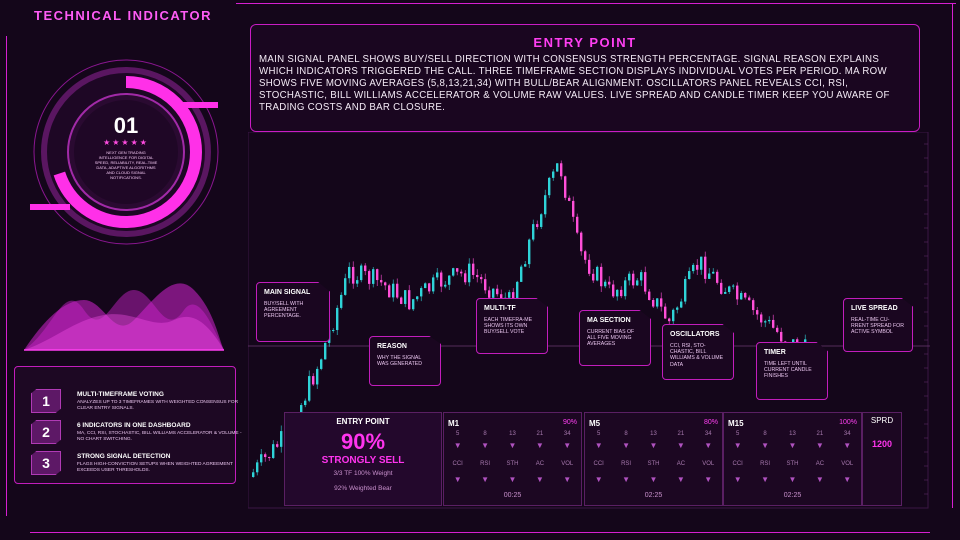 This screenshot has width=960, height=540. What do you see at coordinates (926, 319) in the screenshot?
I see `price-axis` at bounding box center [926, 319].